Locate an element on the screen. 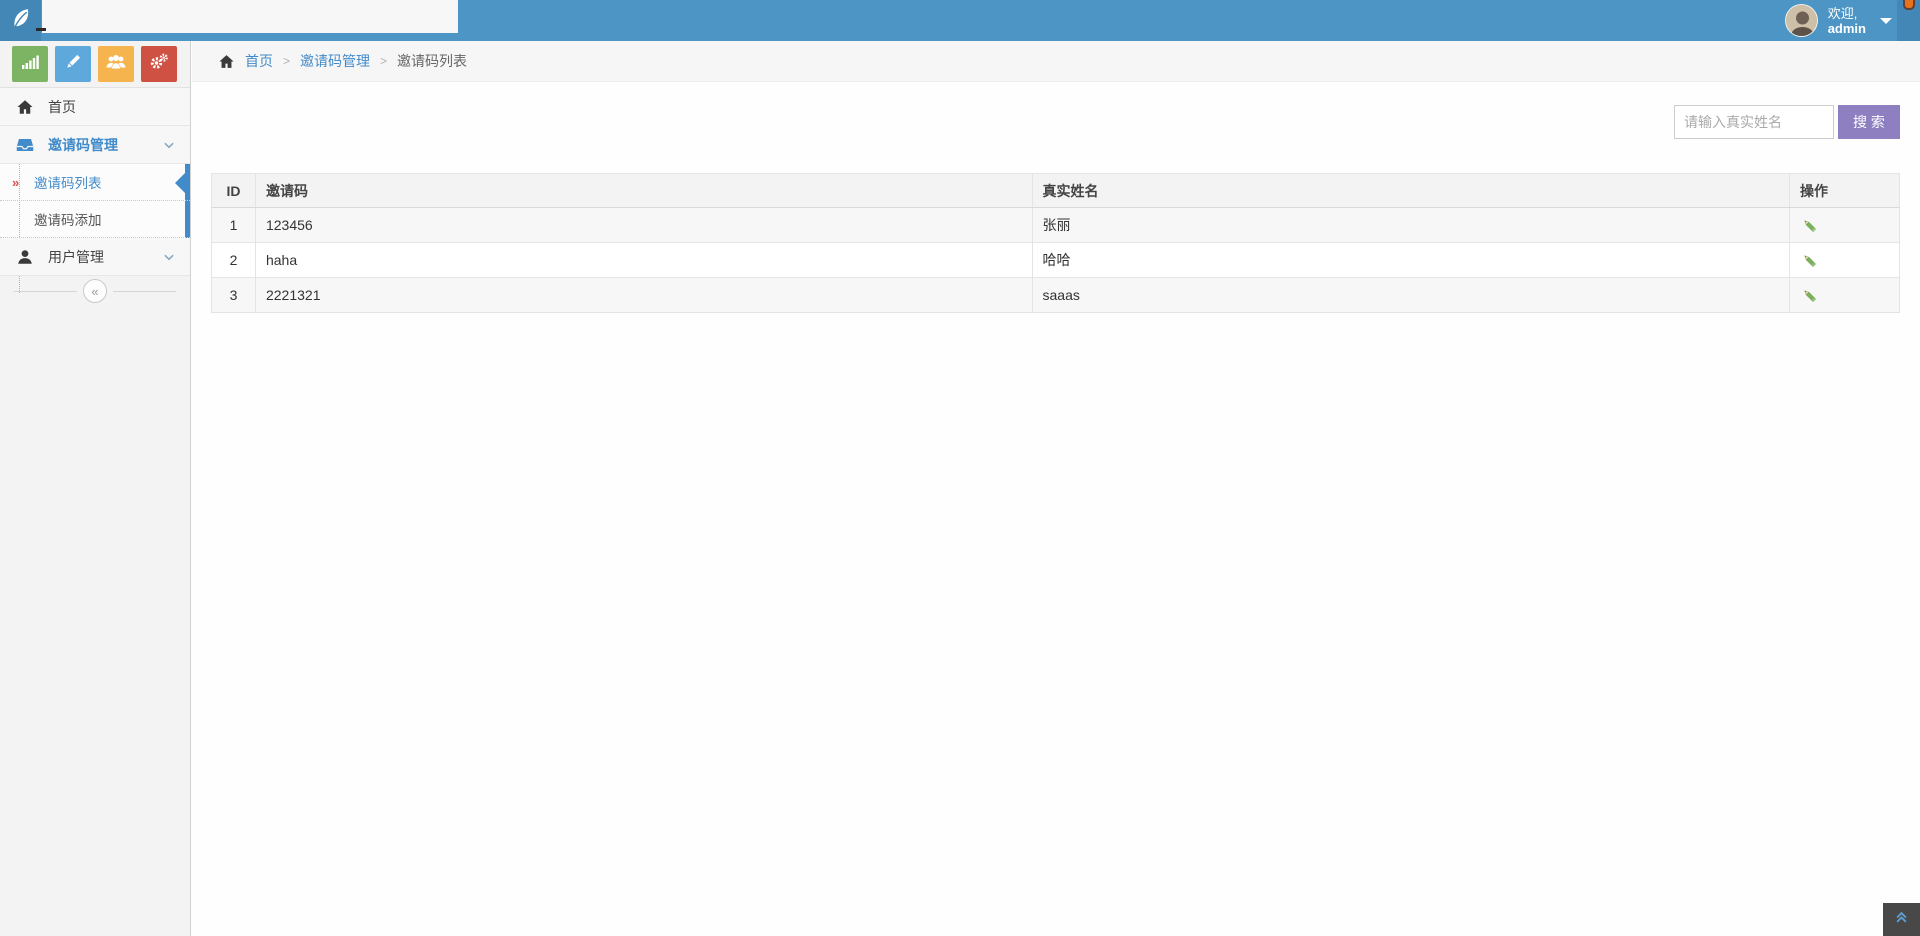 This screenshot has width=1920, height=936. bar-chart-icon is located at coordinates (30, 64).